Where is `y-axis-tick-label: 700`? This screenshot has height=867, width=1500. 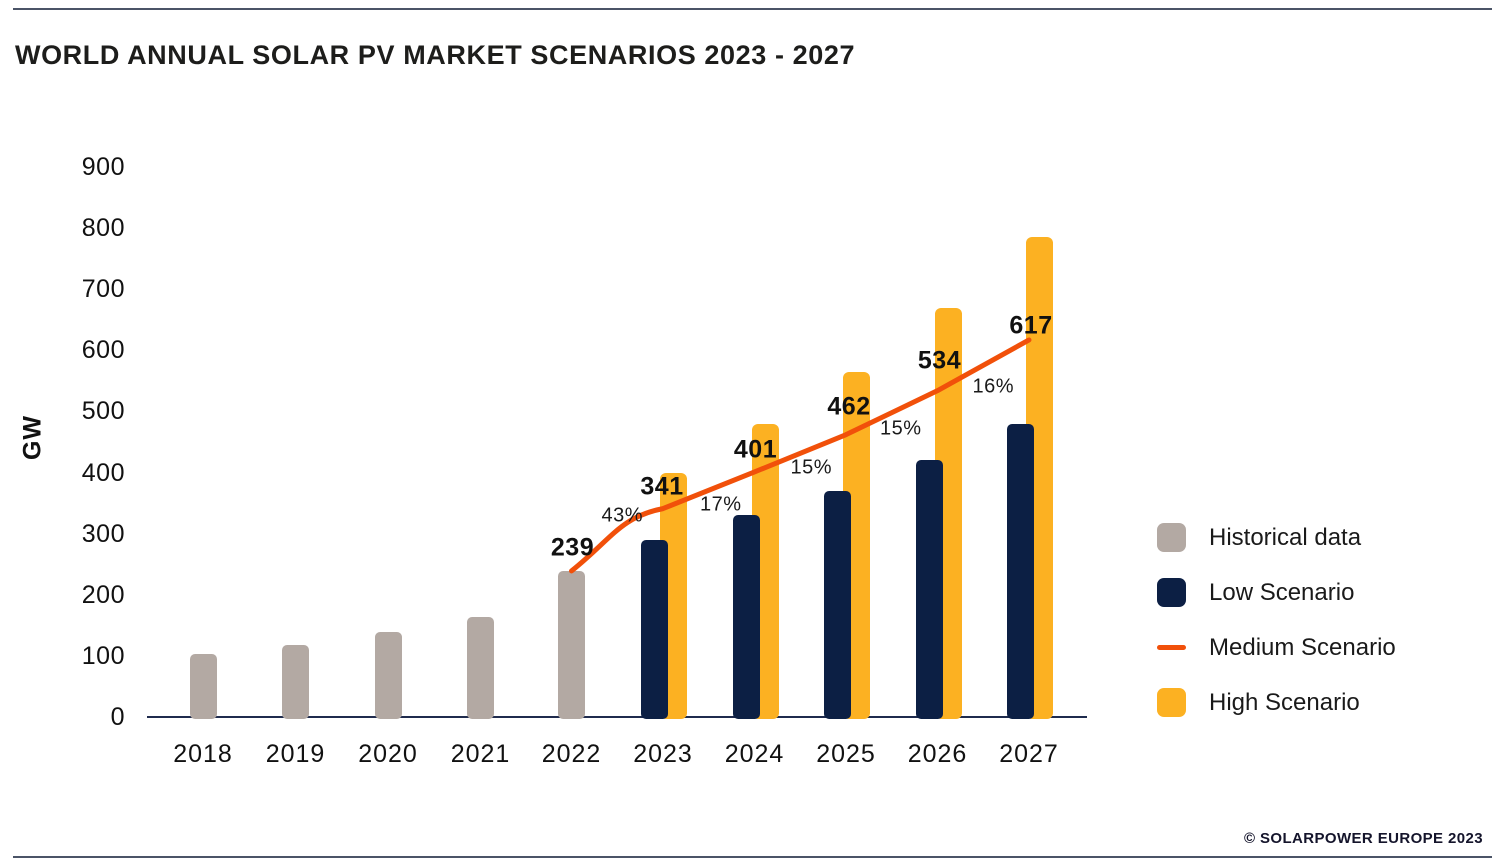 y-axis-tick-label: 700 is located at coordinates (103, 289).